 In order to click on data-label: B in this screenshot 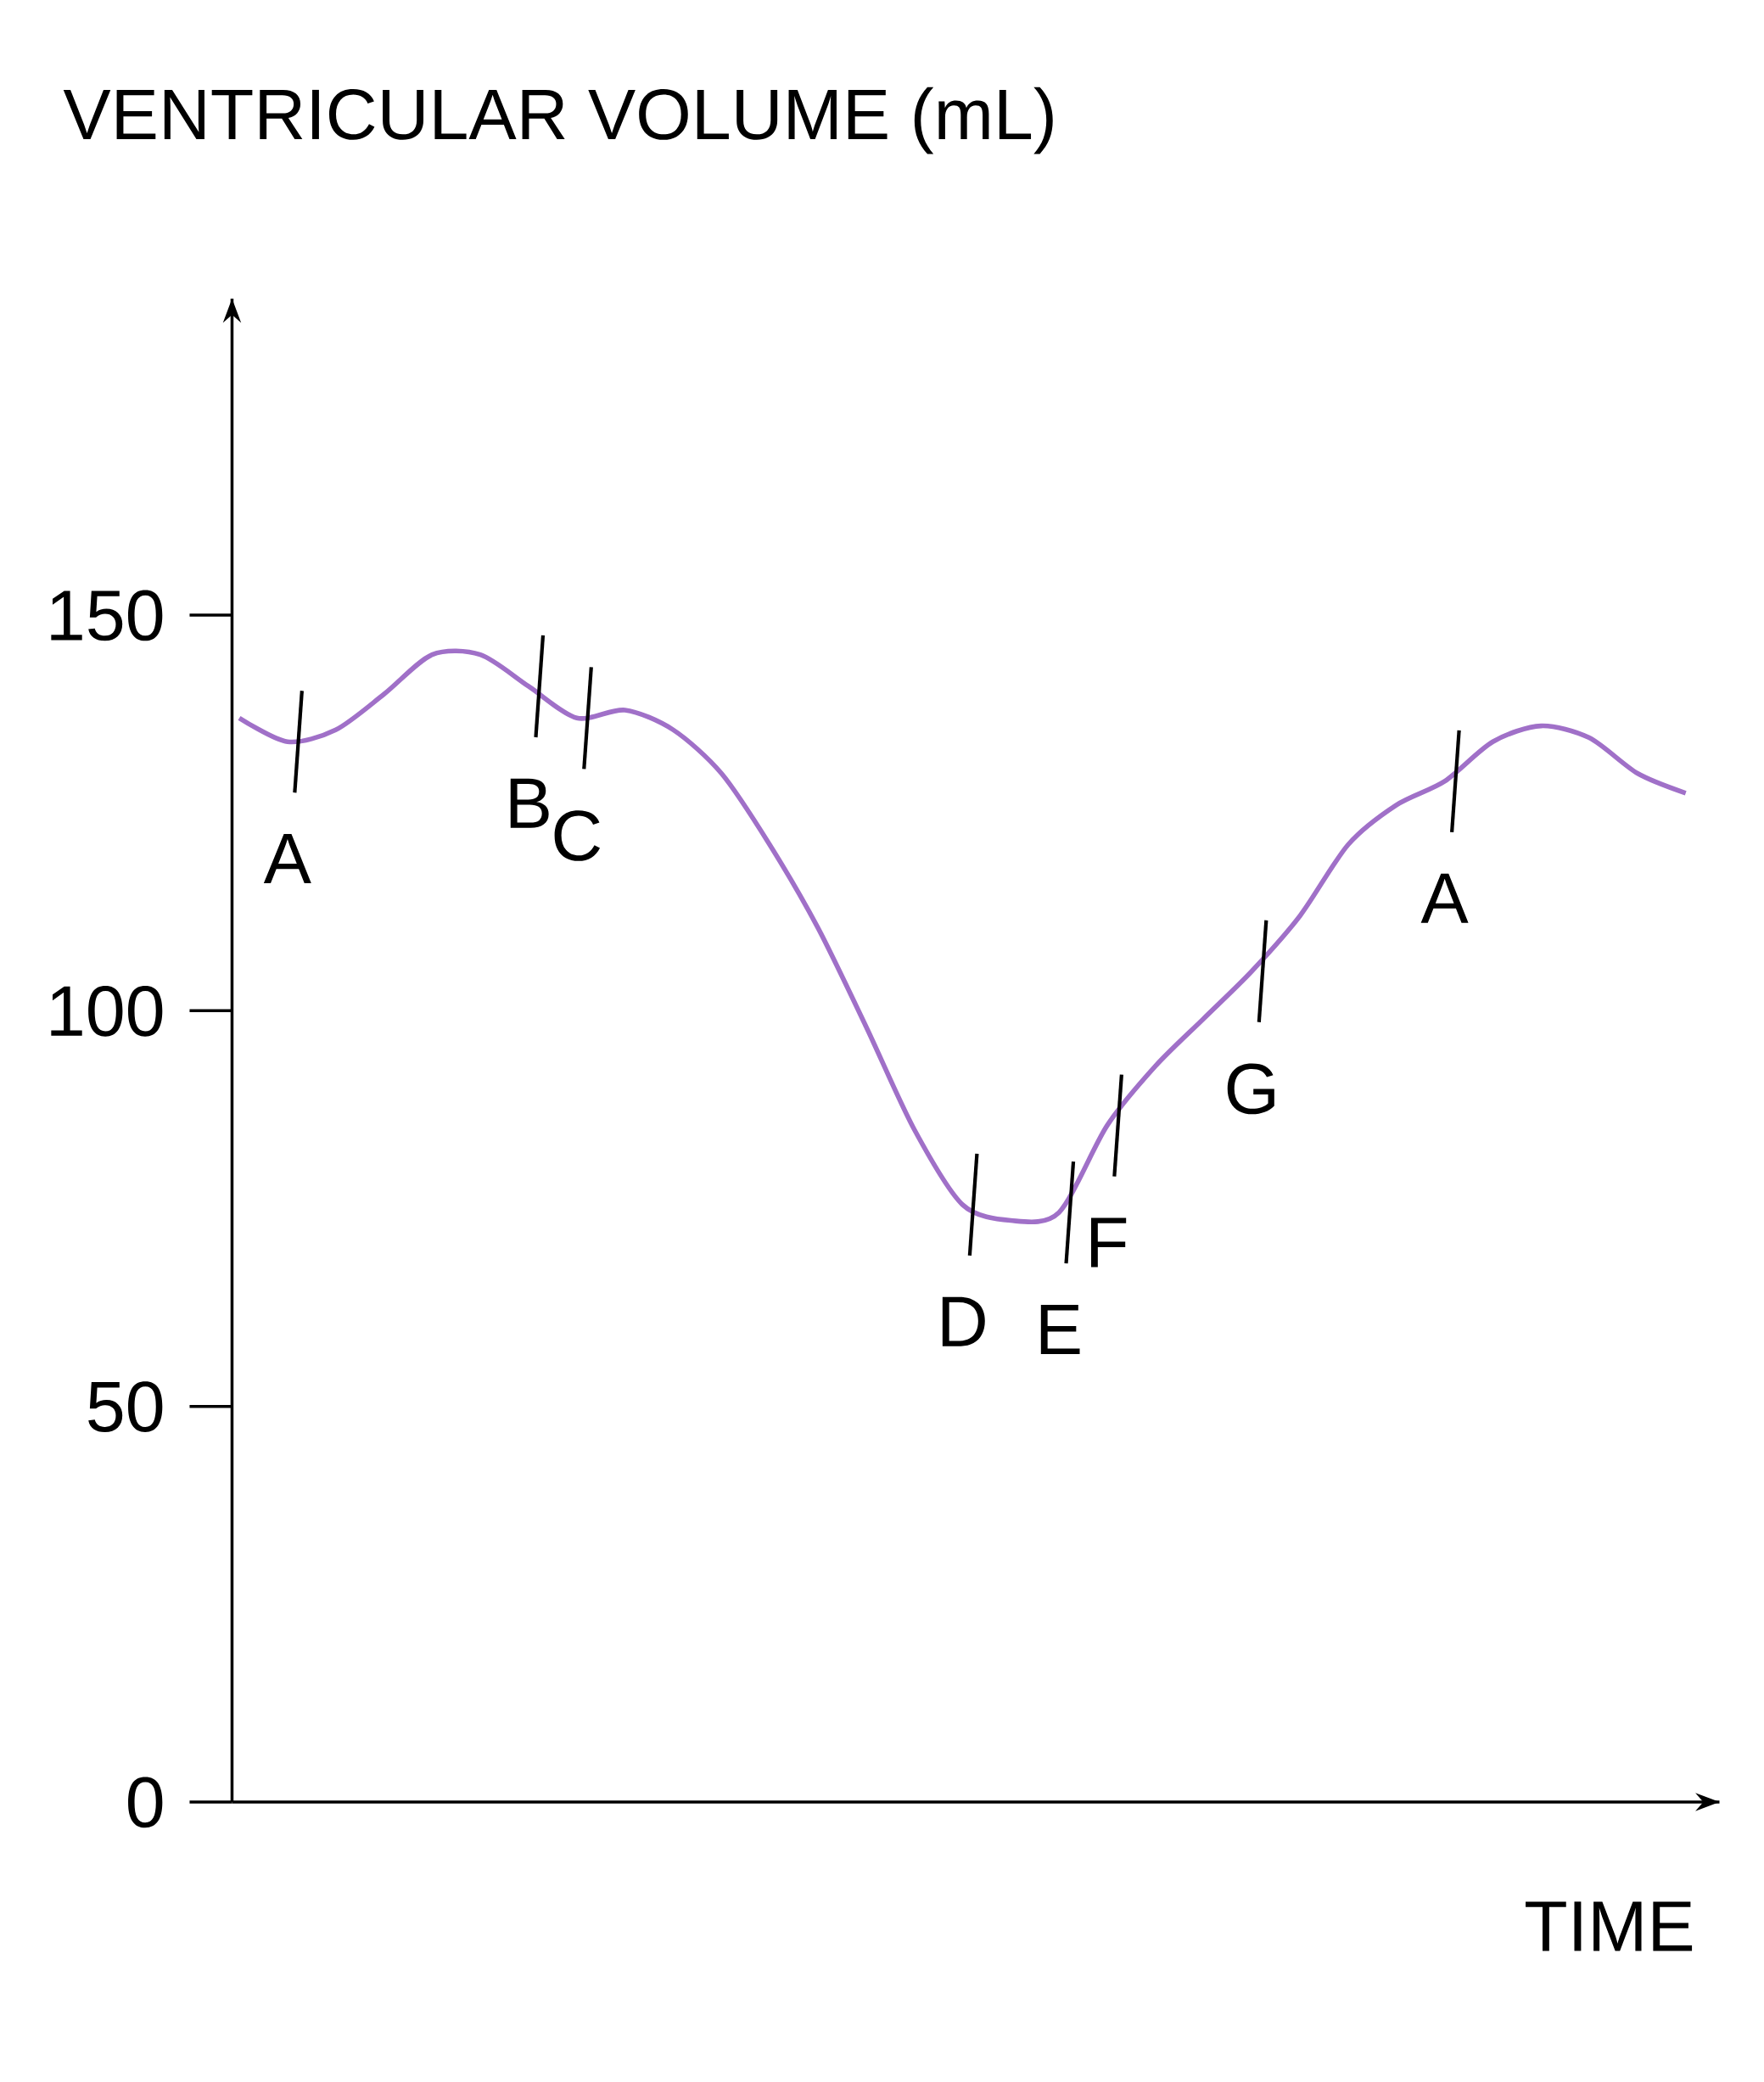, I will do `click(529, 803)`.